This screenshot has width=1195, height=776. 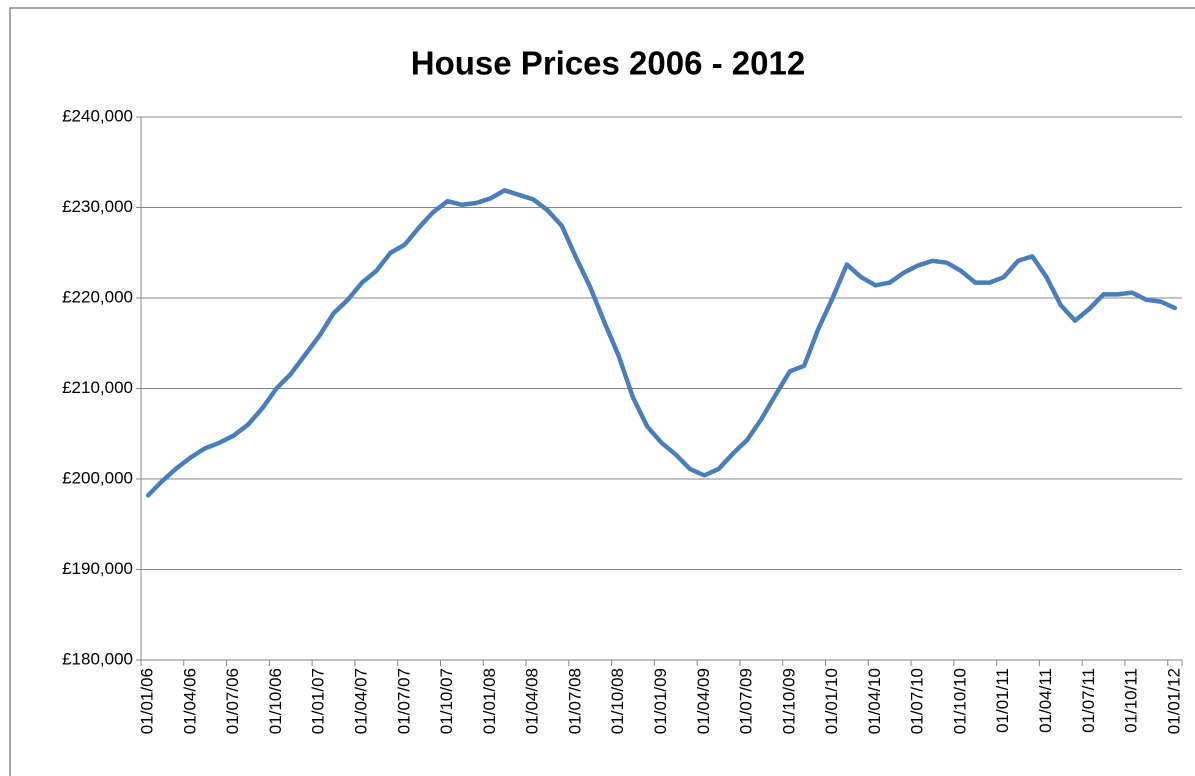 I want to click on x-tick-label: 01/07/10, so click(x=917, y=701).